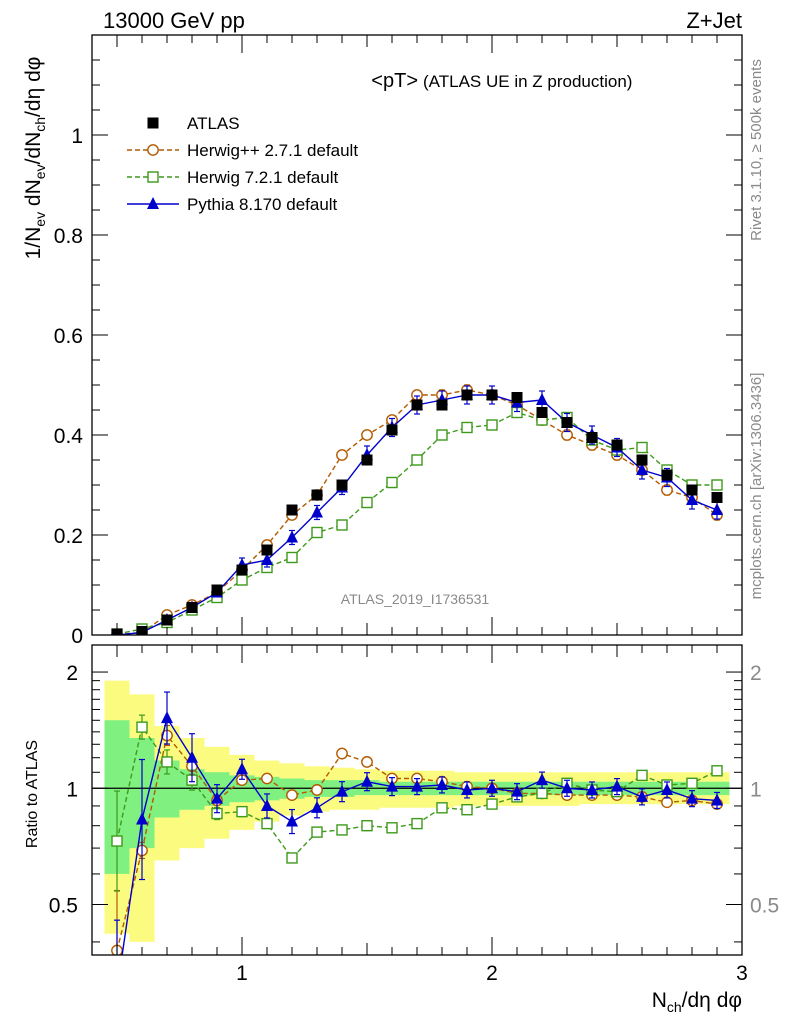  Describe the element at coordinates (68, 236) in the screenshot. I see `y-tick-label-main: 0.8` at that location.